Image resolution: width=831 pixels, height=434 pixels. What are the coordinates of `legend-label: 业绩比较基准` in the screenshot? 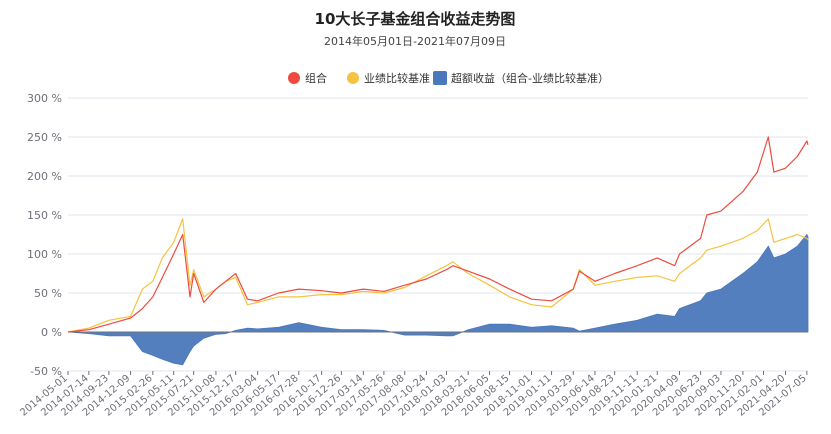 It's located at (397, 78).